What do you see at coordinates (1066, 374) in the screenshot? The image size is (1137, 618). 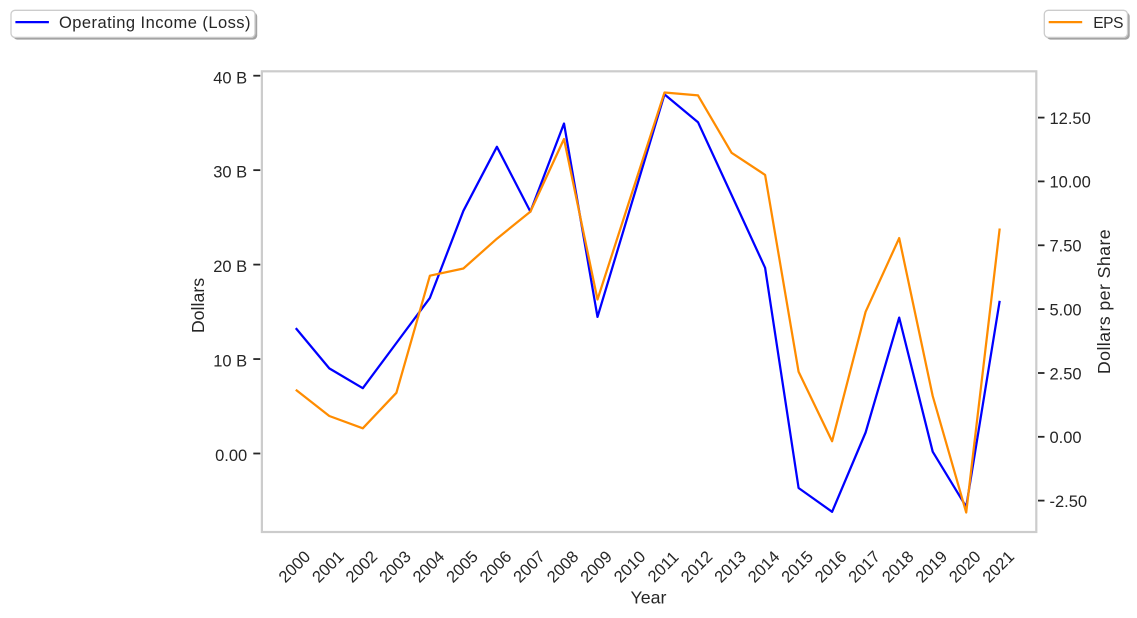 I see `svg-text: 2.50` at bounding box center [1066, 374].